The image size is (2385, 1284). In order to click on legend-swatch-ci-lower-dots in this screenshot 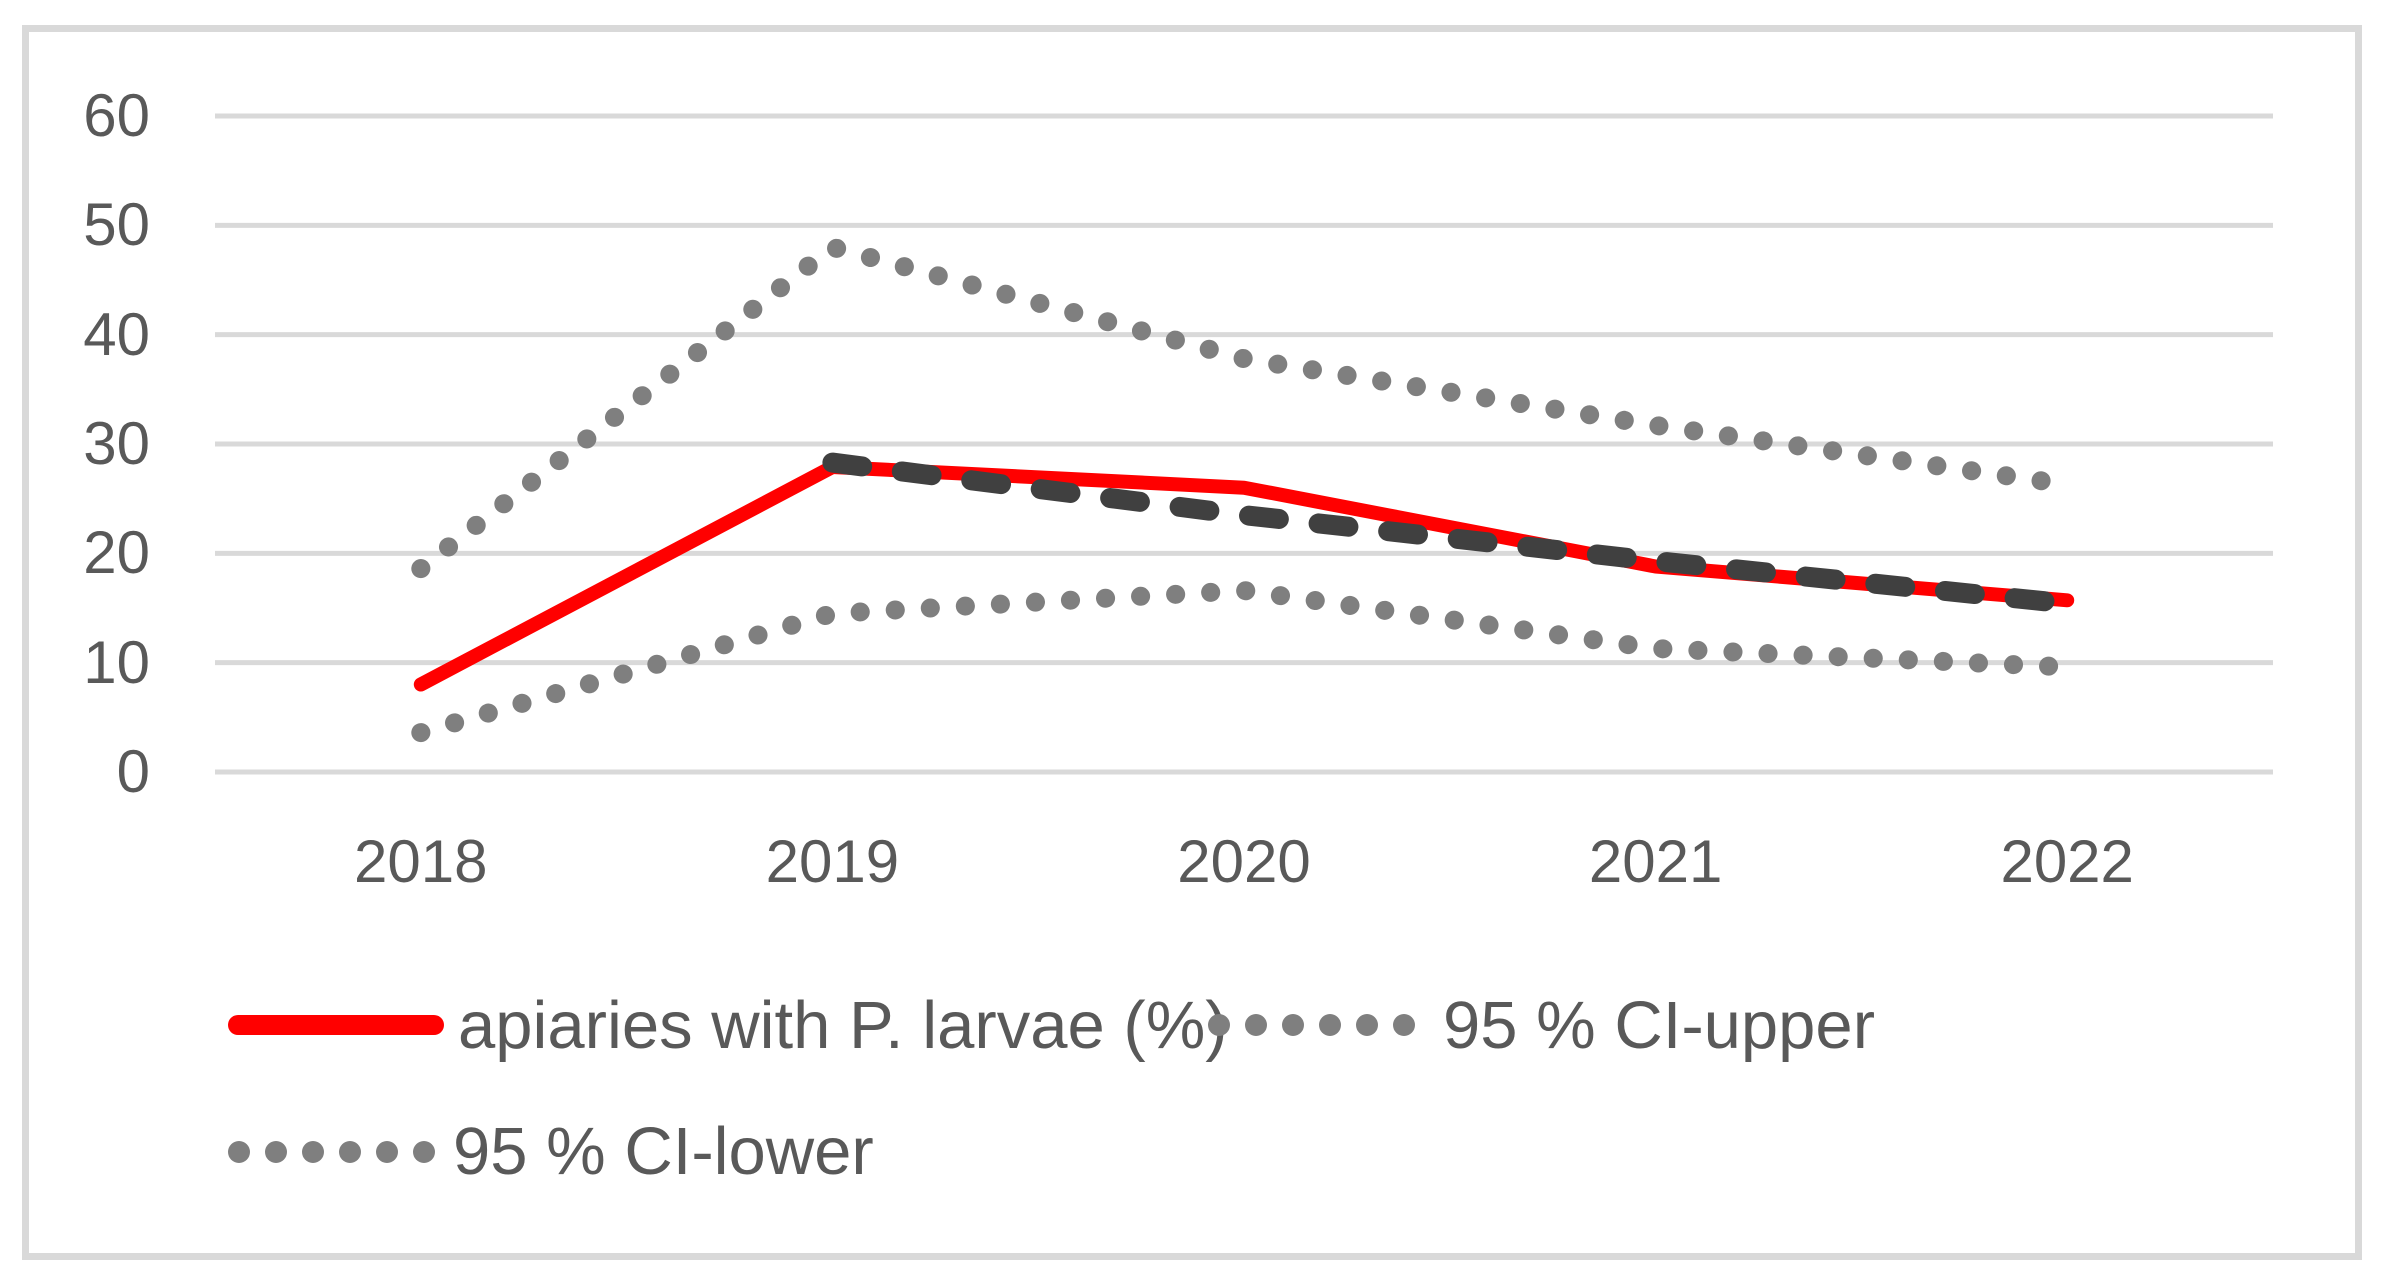, I will do `click(331, 1152)`.